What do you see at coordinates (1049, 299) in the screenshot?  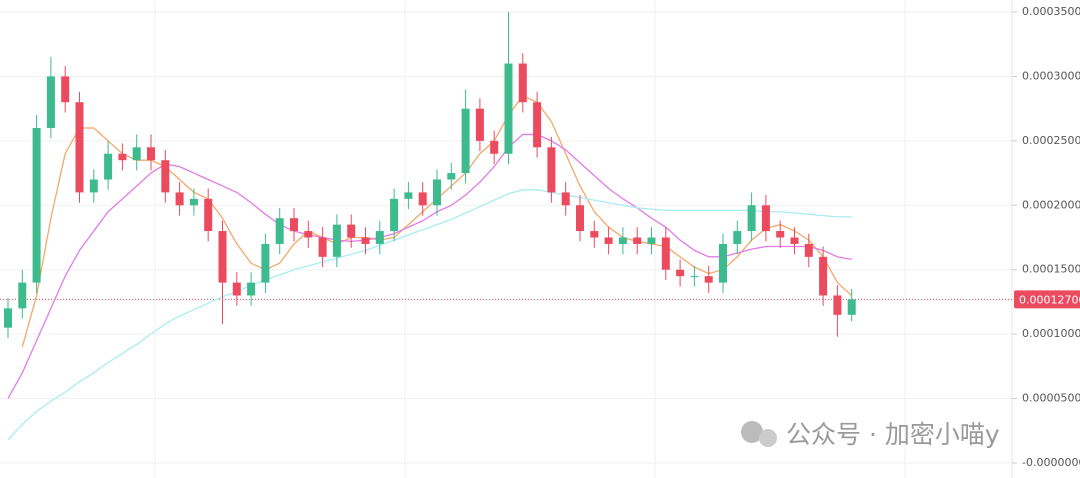 I see `last-price-label: 0.00012700` at bounding box center [1049, 299].